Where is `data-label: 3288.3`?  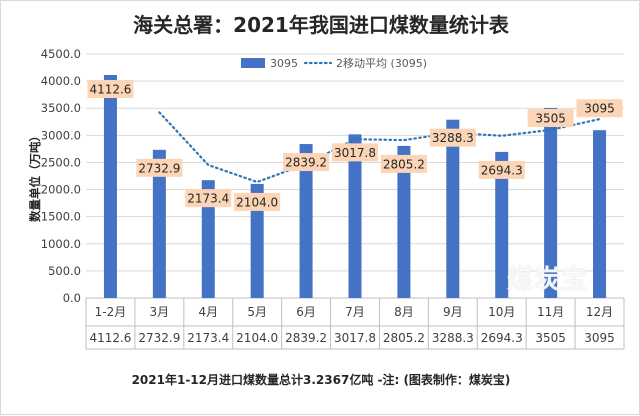
data-label: 3288.3 is located at coordinates (453, 138).